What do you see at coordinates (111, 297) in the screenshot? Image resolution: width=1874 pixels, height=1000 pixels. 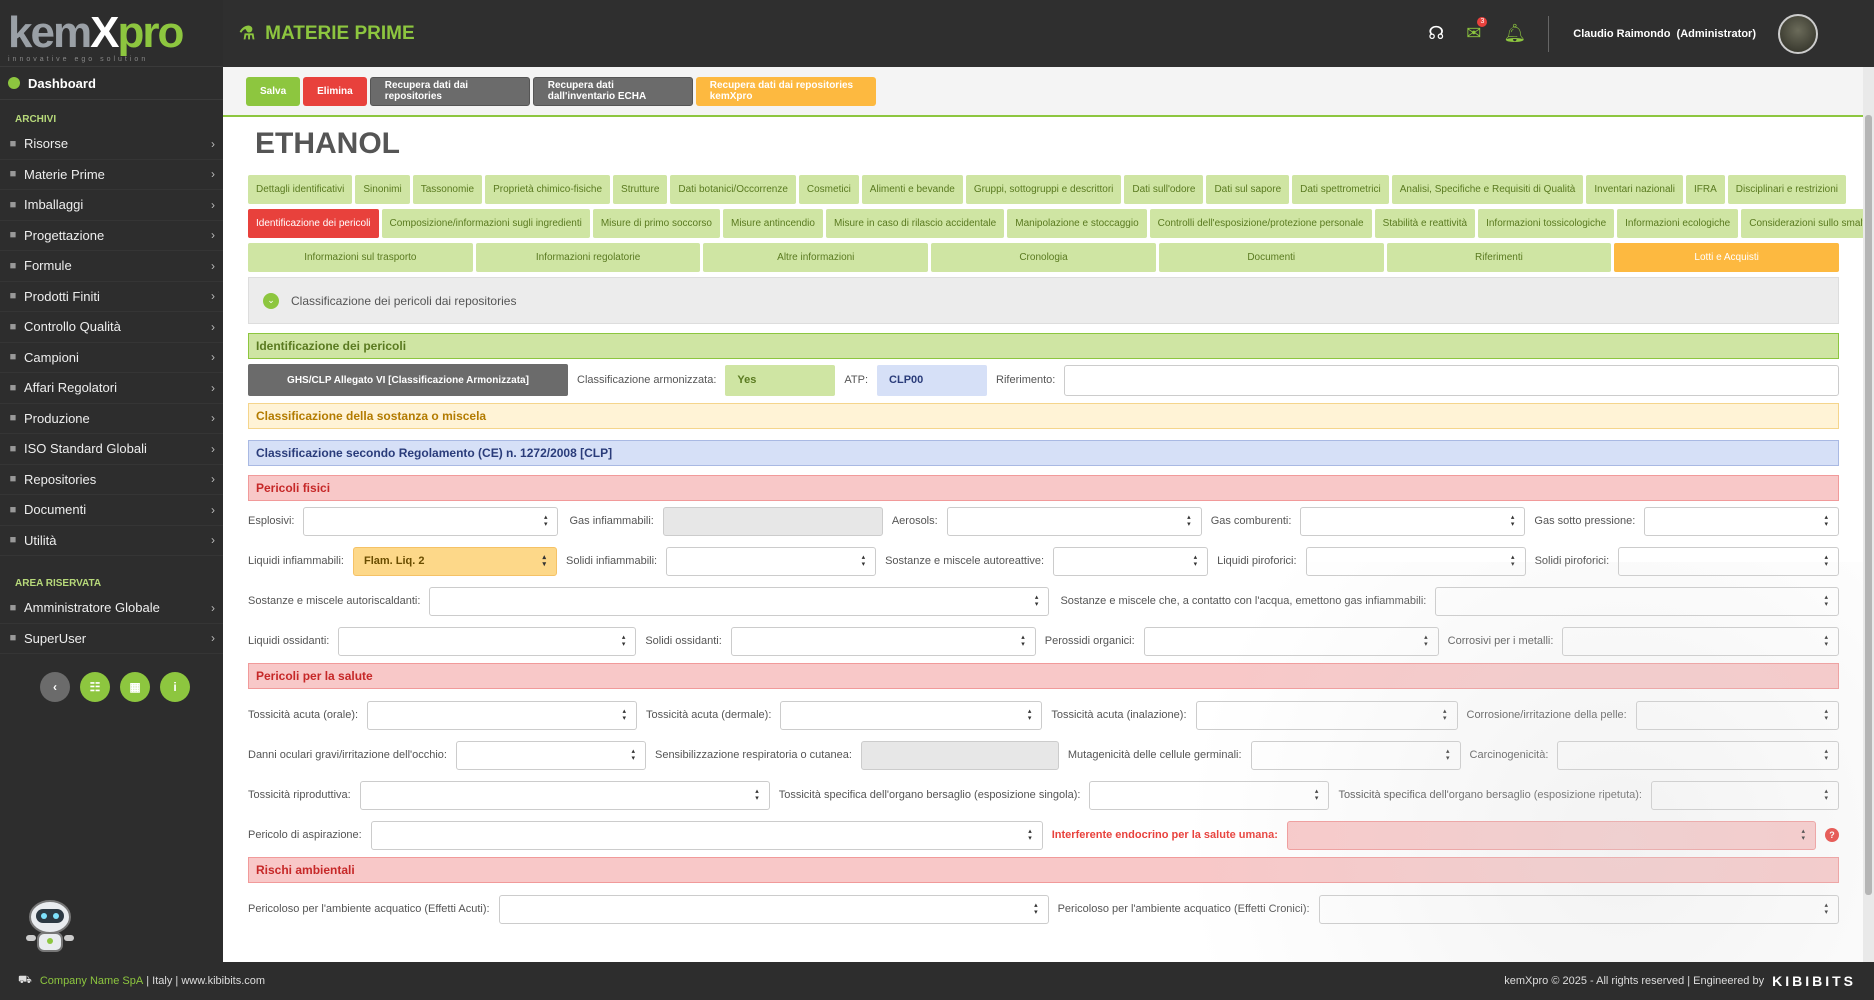 I see `sidebar-item-prodotti-finiti: ■ Prodotti Finiti ›` at bounding box center [111, 297].